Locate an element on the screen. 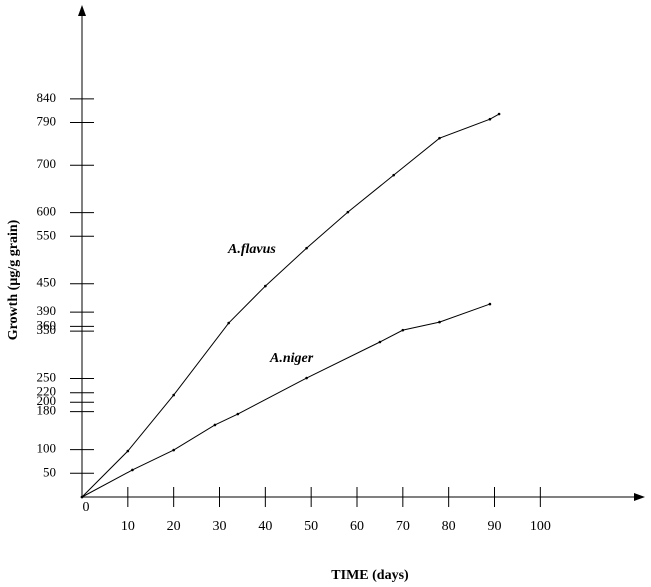  y-tick-label: 700 is located at coordinates (47, 163).